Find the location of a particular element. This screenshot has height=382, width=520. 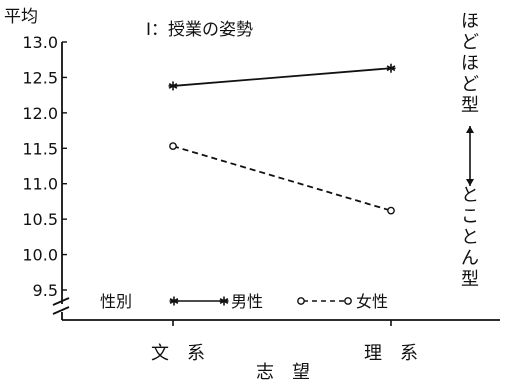

y-tick-label: 10.5 is located at coordinates (40, 219).